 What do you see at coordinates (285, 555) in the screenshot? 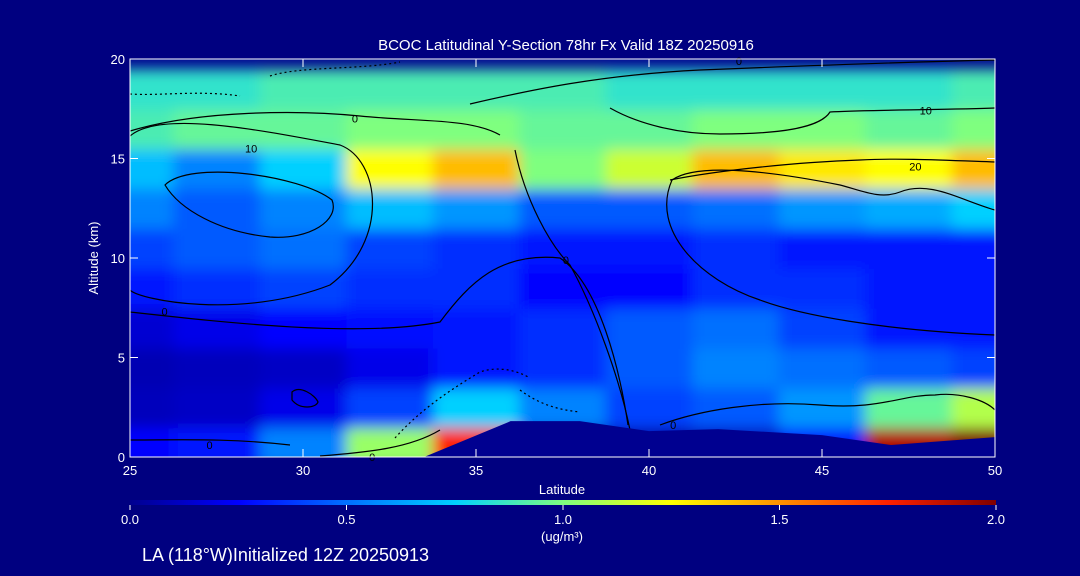
I see `init-caption: LA (118°W)Initialized 12Z 20250913` at bounding box center [285, 555].